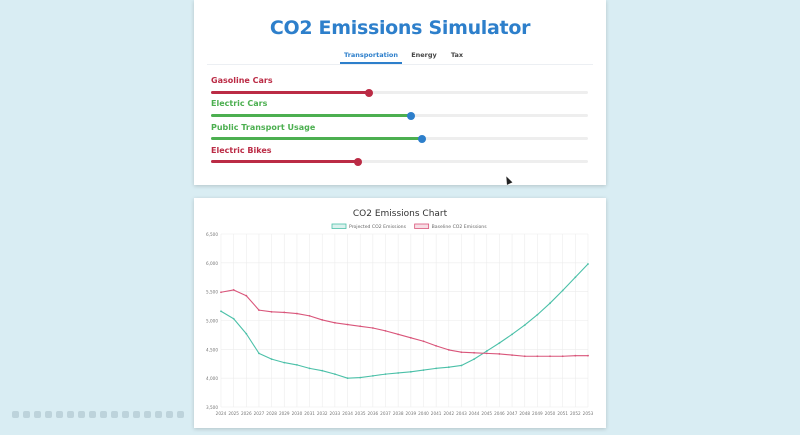  Describe the element at coordinates (550, 413) in the screenshot. I see `x-tick-label: 2050` at that location.